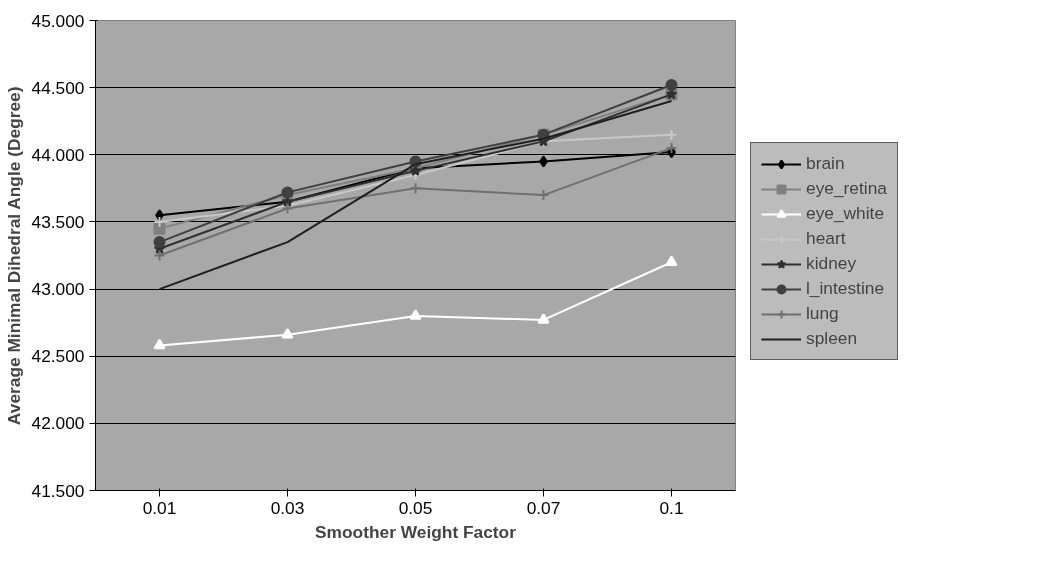  I want to click on x-tick-label: 0.05, so click(415, 507).